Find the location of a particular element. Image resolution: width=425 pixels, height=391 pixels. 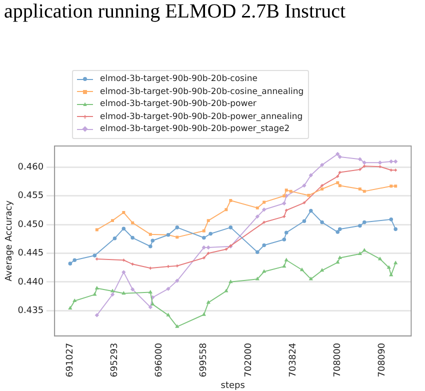

x-tick-label: 703824 is located at coordinates (293, 360).